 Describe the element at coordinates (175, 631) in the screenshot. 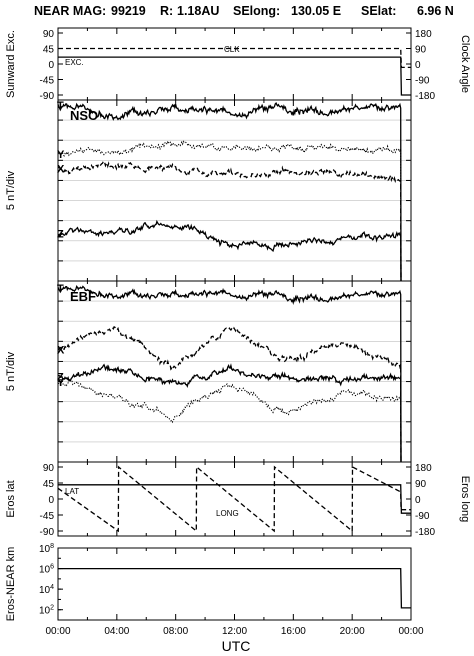

I see `x-tick-label: 08:00` at that location.